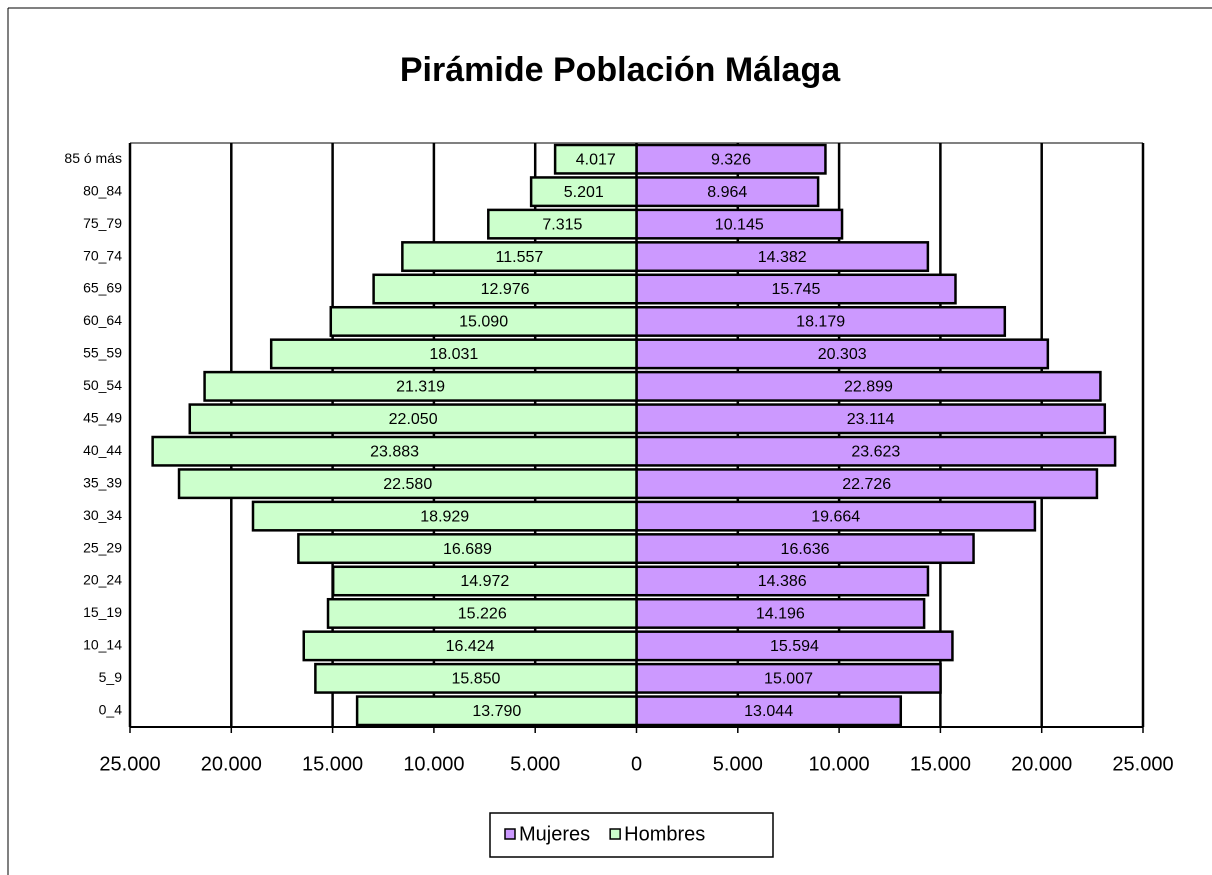 Image resolution: width=1212 pixels, height=875 pixels. I want to click on data-label: 22.580, so click(407, 484).